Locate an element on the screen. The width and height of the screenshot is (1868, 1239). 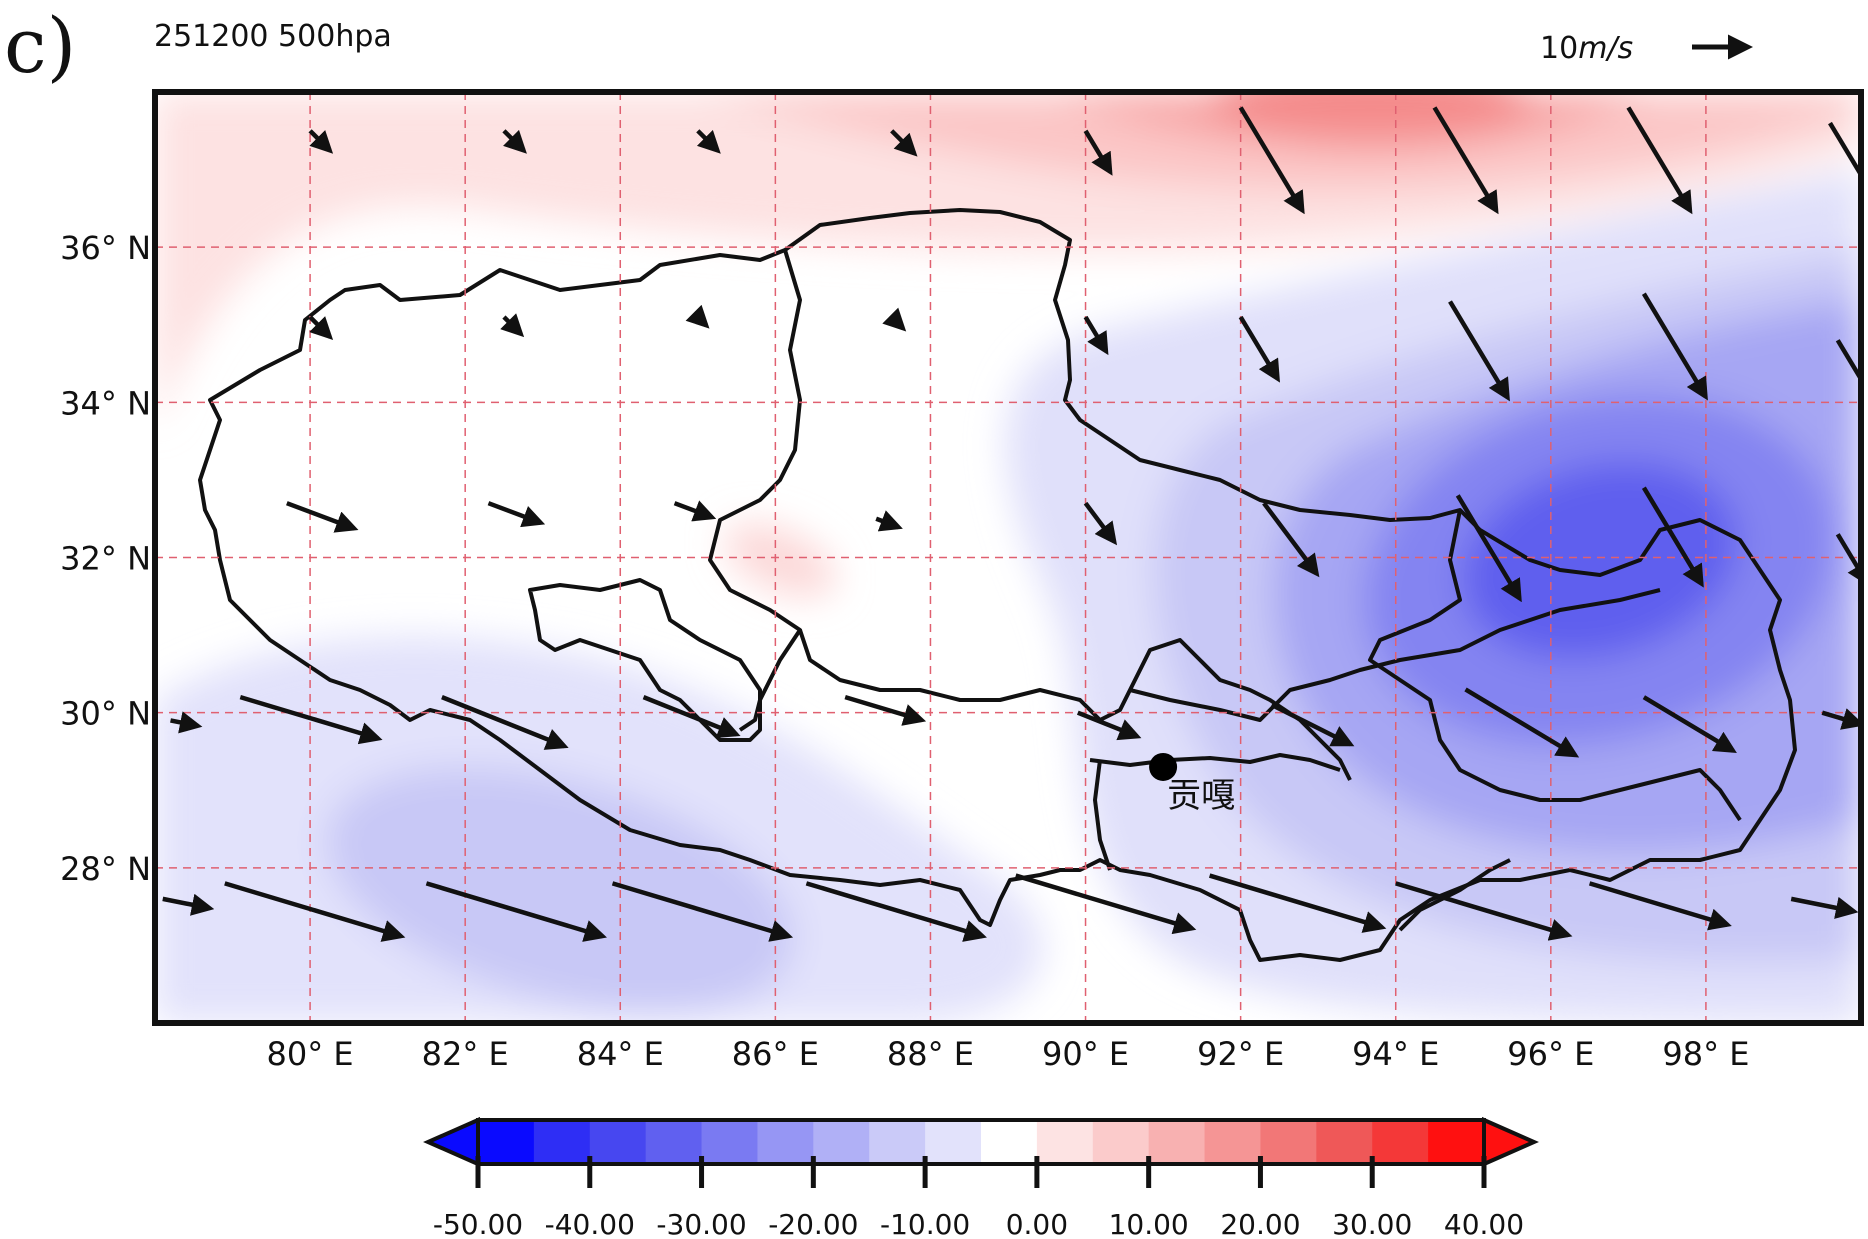
lon-tick-label: 86° E is located at coordinates (775, 1054).